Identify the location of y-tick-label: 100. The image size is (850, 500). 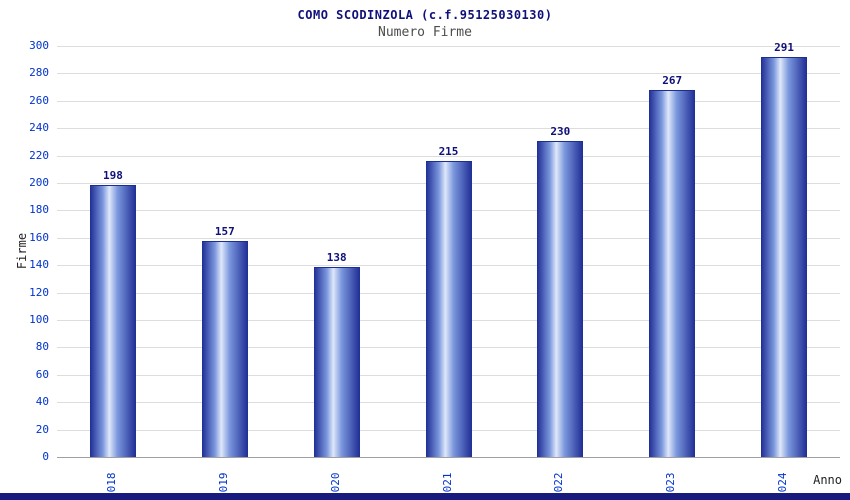
(39, 319).